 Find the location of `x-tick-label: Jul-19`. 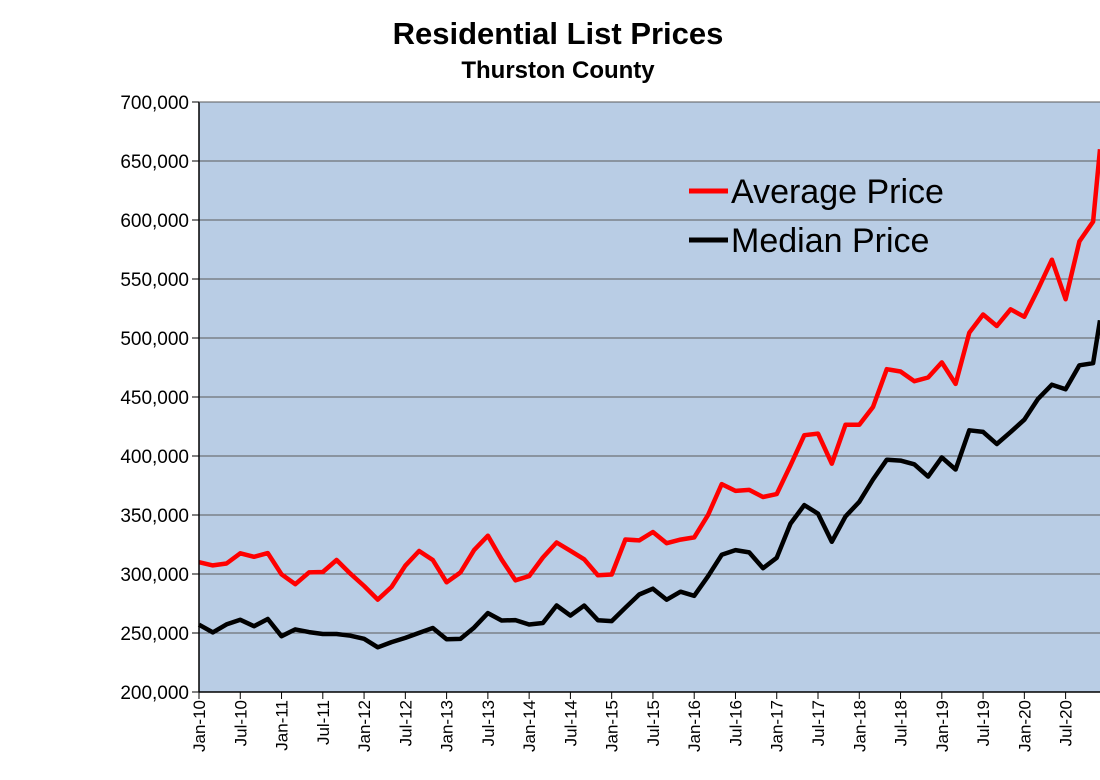

x-tick-label: Jul-19 is located at coordinates (983, 723).